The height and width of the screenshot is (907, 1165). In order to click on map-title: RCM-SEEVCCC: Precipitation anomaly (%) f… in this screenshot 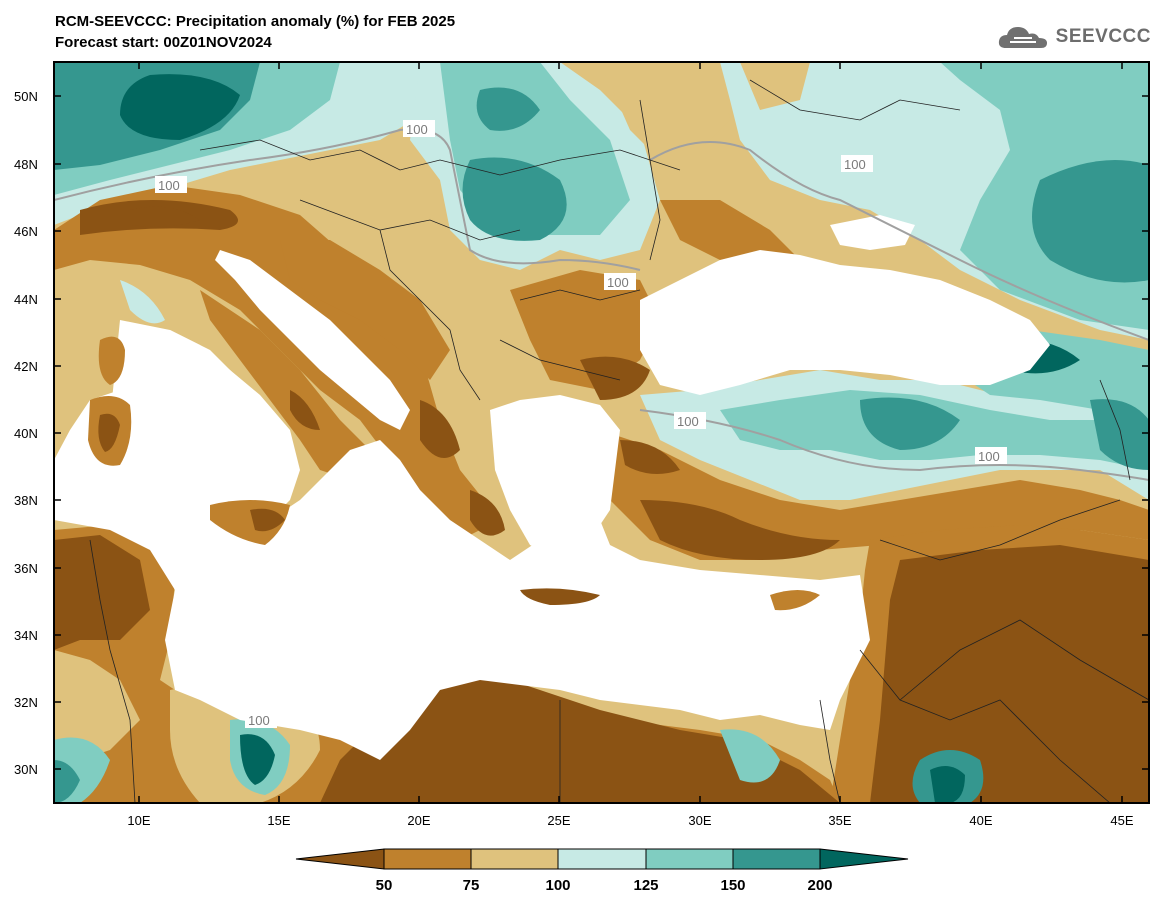, I will do `click(255, 21)`.